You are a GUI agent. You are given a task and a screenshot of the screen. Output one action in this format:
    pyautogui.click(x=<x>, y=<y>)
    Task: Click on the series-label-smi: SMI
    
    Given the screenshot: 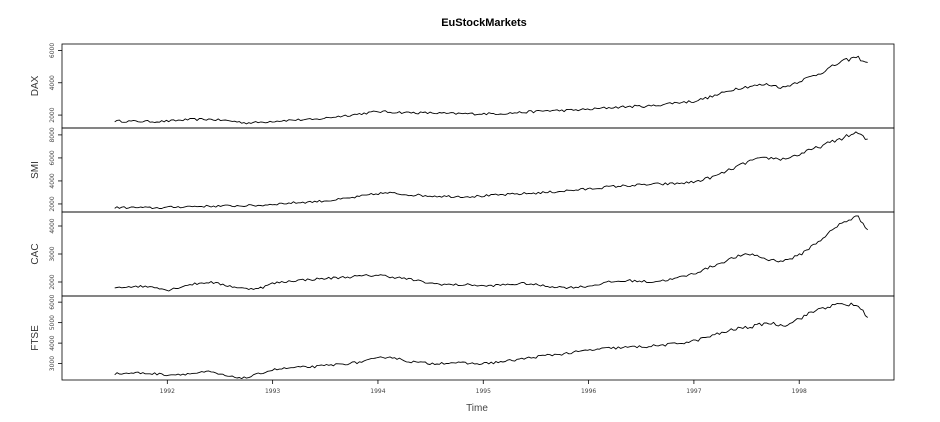 What is the action you would take?
    pyautogui.click(x=35, y=170)
    